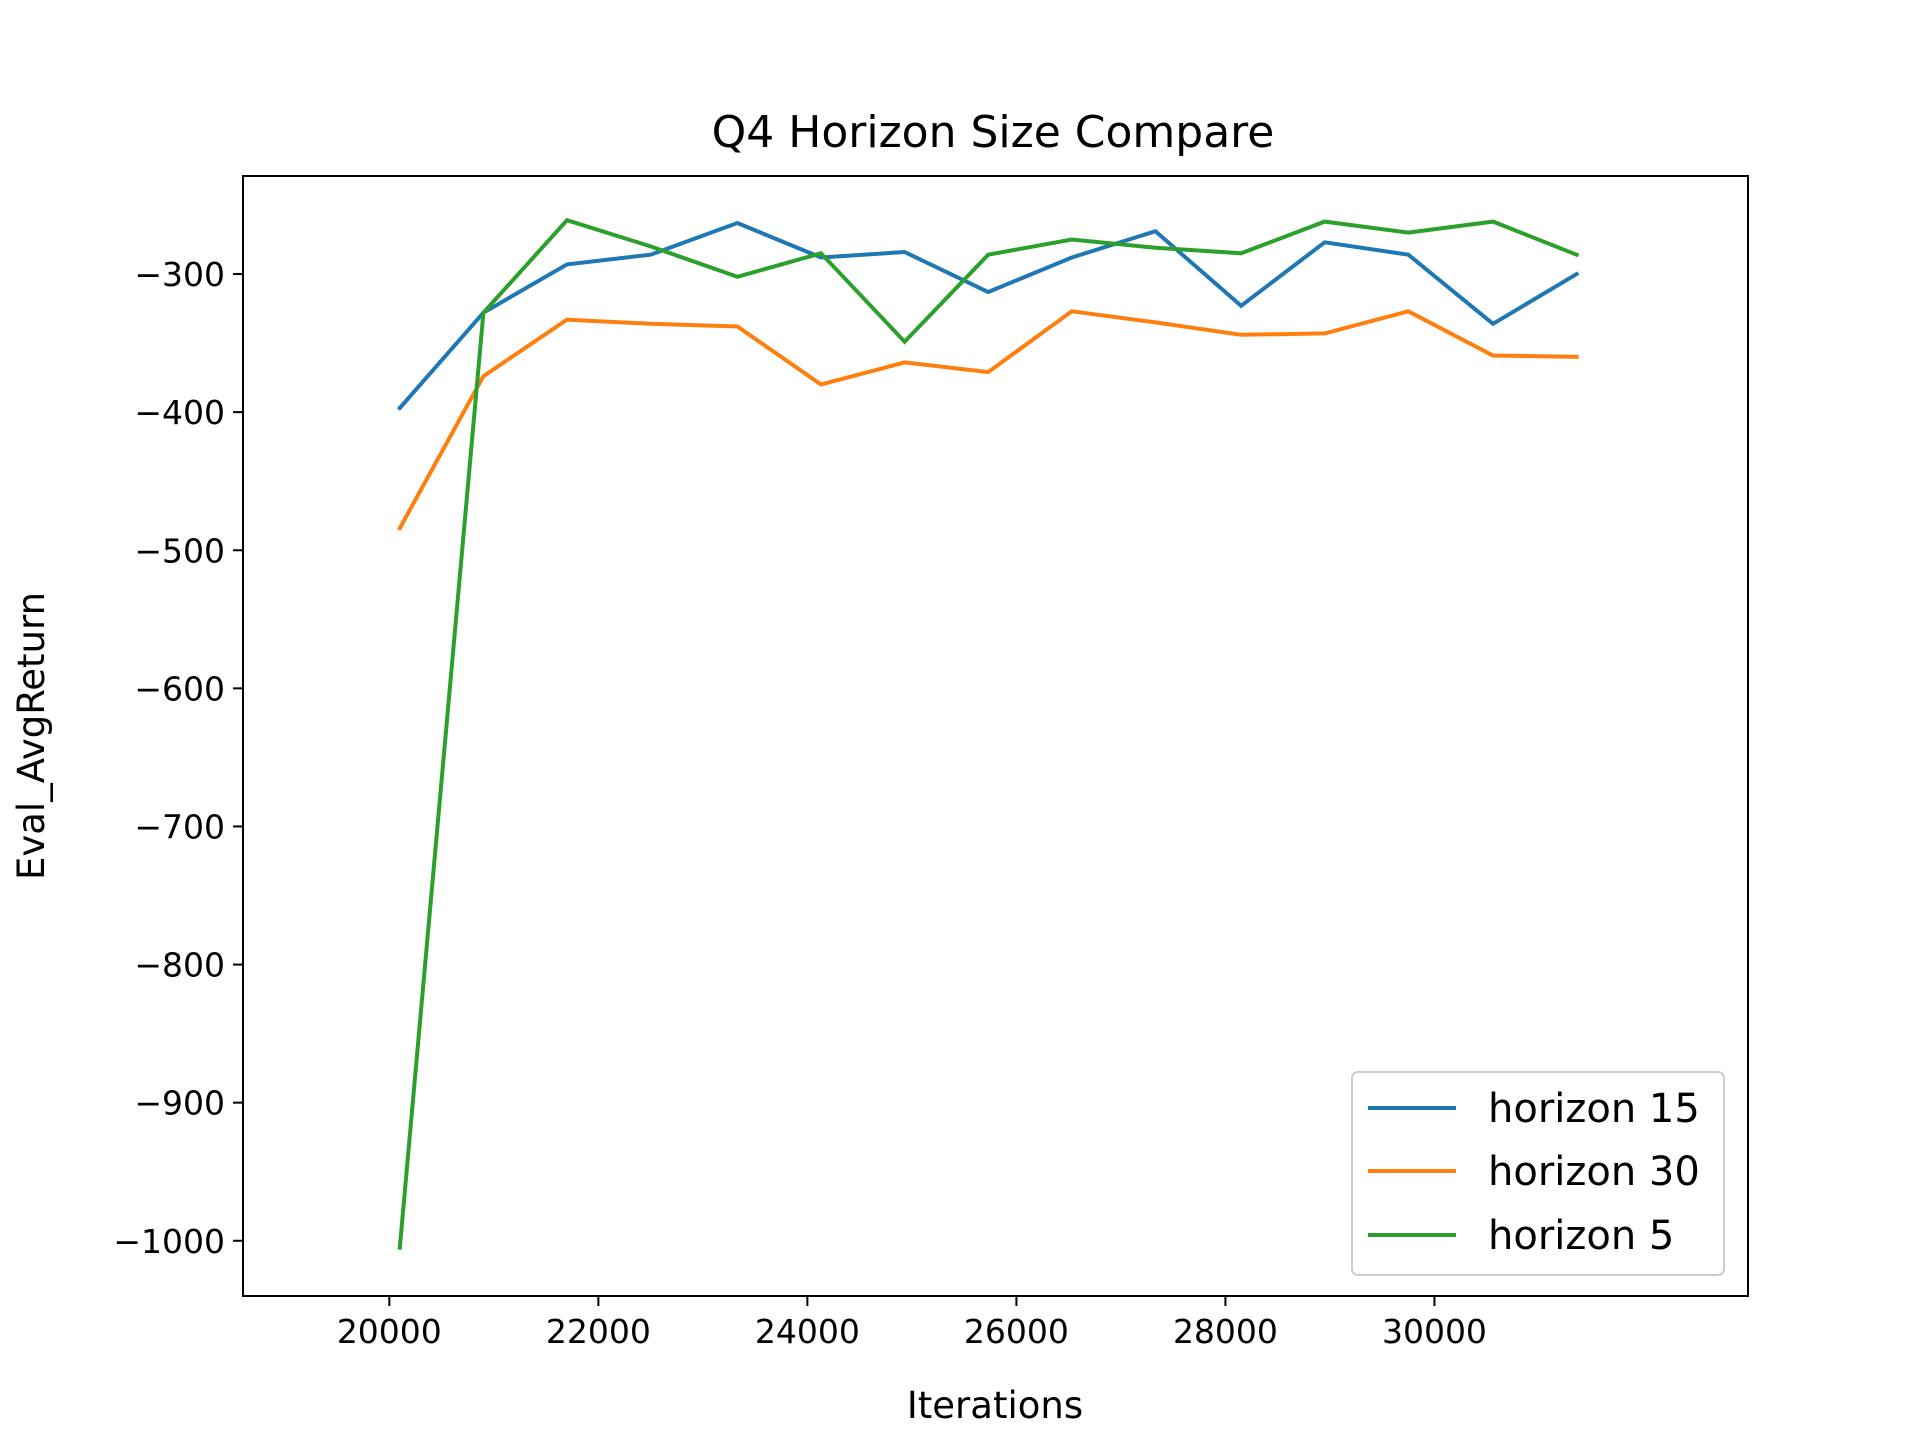 Image resolution: width=1920 pixels, height=1440 pixels. What do you see at coordinates (179, 274) in the screenshot?
I see `y-tick-label: −300` at bounding box center [179, 274].